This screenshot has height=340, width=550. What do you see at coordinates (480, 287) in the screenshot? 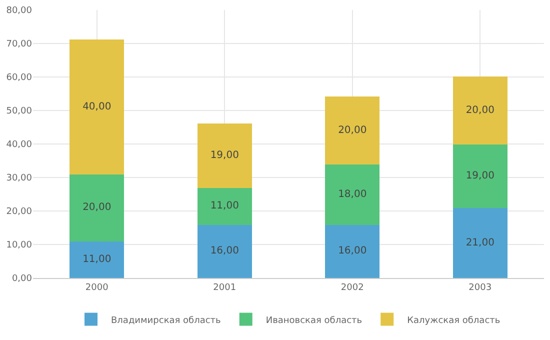
I see `x-tick-label: 2003` at bounding box center [480, 287].